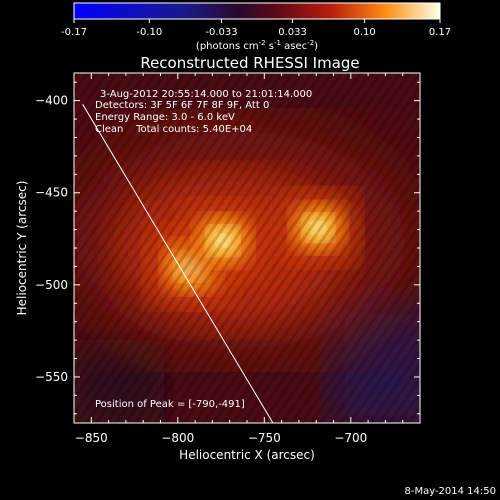  What do you see at coordinates (170, 404) in the screenshot?
I see `annotation-peak-position: Position of Peak = [-790,-491]` at bounding box center [170, 404].